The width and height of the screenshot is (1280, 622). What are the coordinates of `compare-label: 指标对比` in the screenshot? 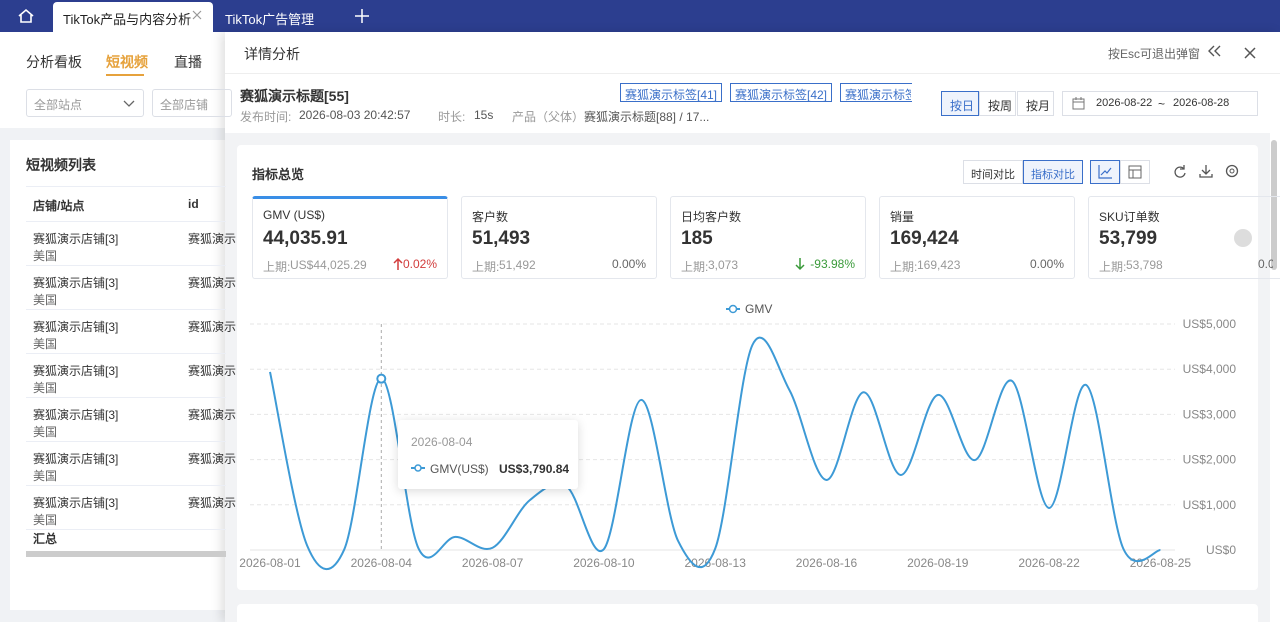 It's located at (1053, 175).